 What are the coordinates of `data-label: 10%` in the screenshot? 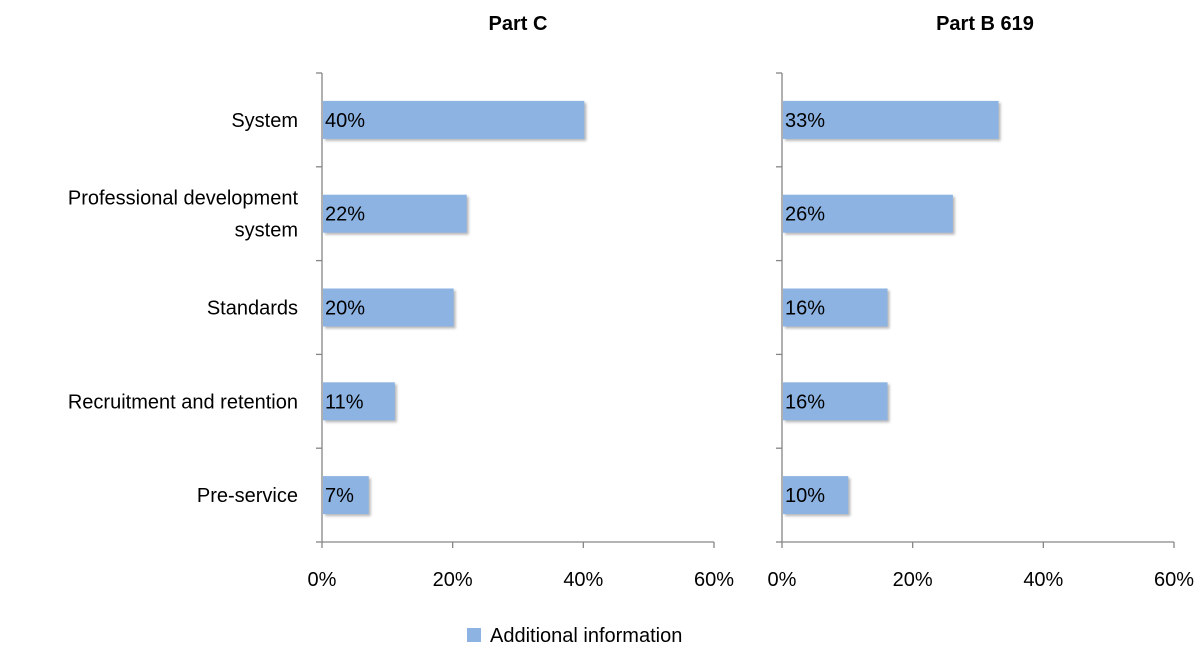 It's located at (805, 496).